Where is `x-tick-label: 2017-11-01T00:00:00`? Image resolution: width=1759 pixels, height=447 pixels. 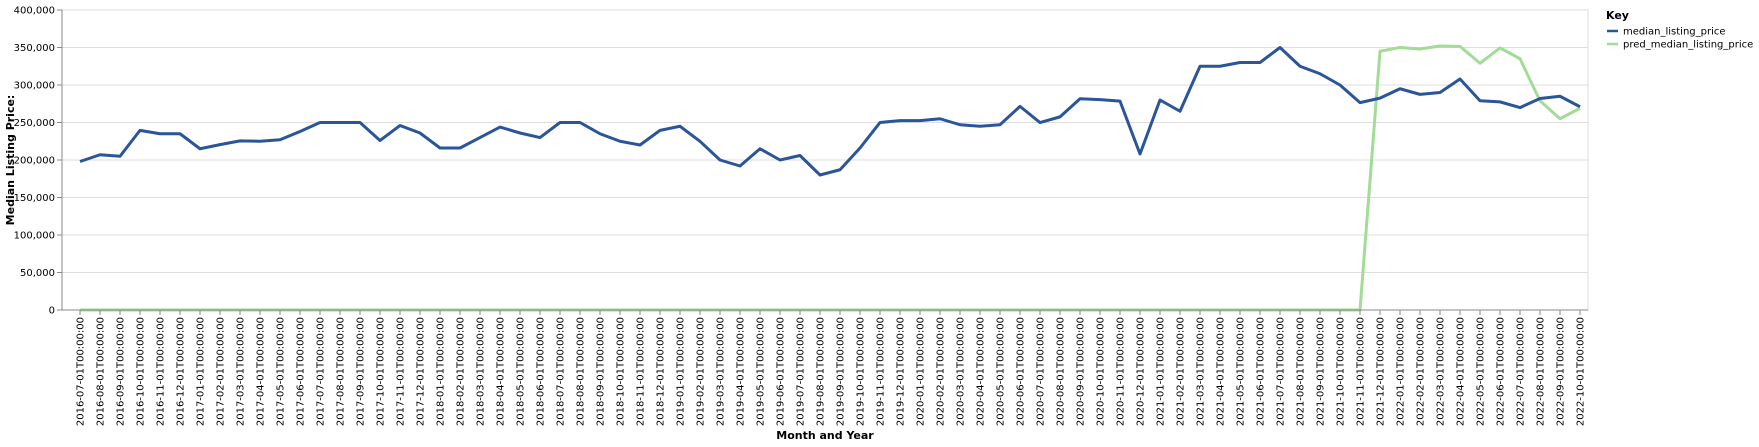 x-tick-label: 2017-11-01T00:00:00 is located at coordinates (401, 371).